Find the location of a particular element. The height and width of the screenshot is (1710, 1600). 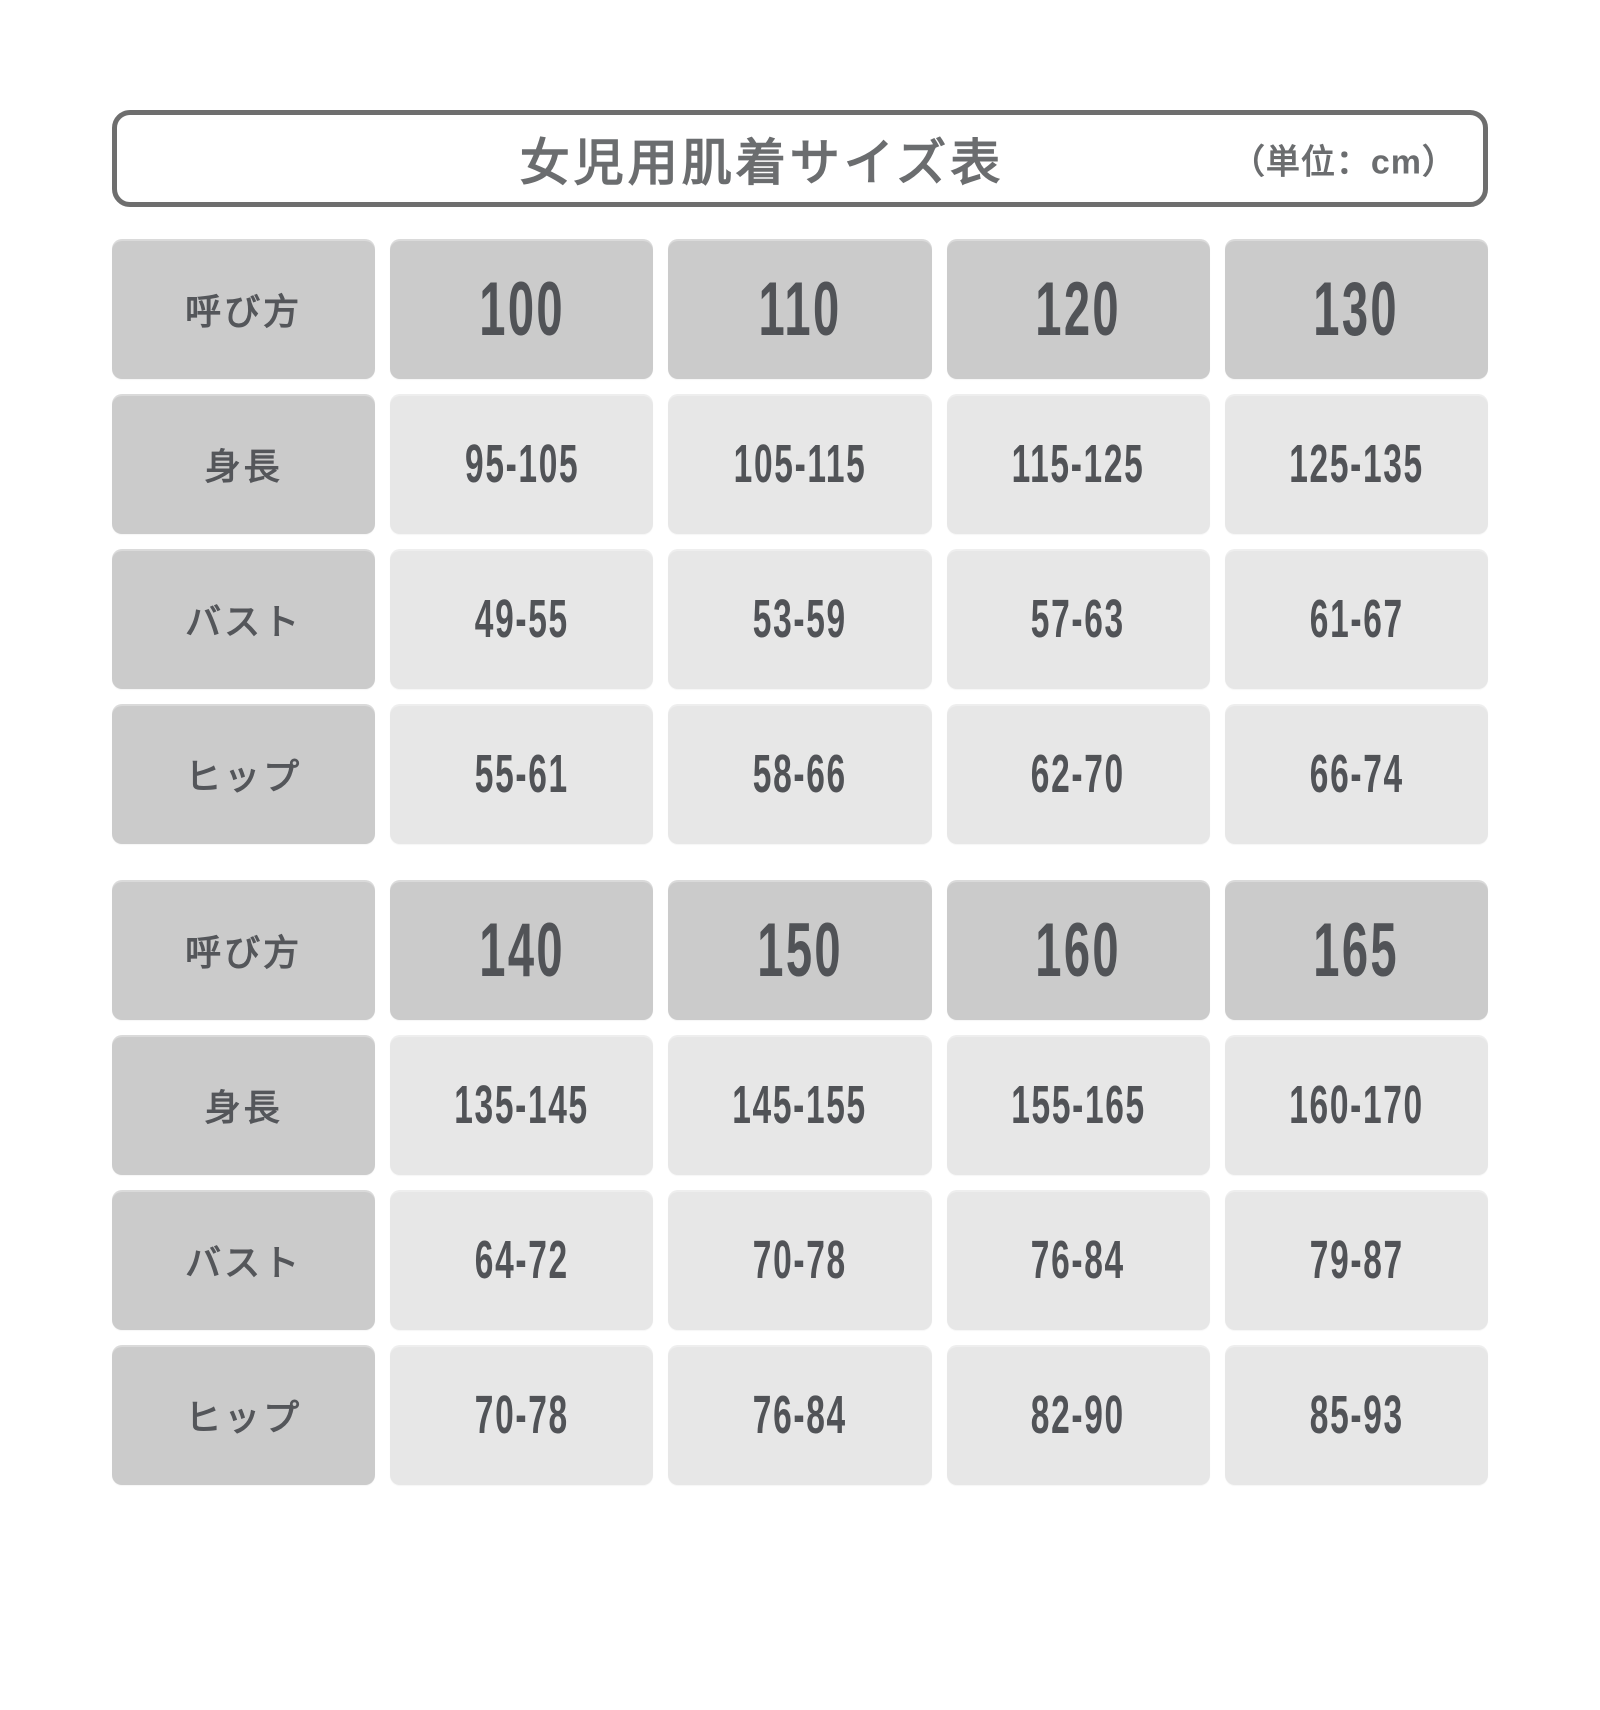

size-value: 150 is located at coordinates (800, 950).